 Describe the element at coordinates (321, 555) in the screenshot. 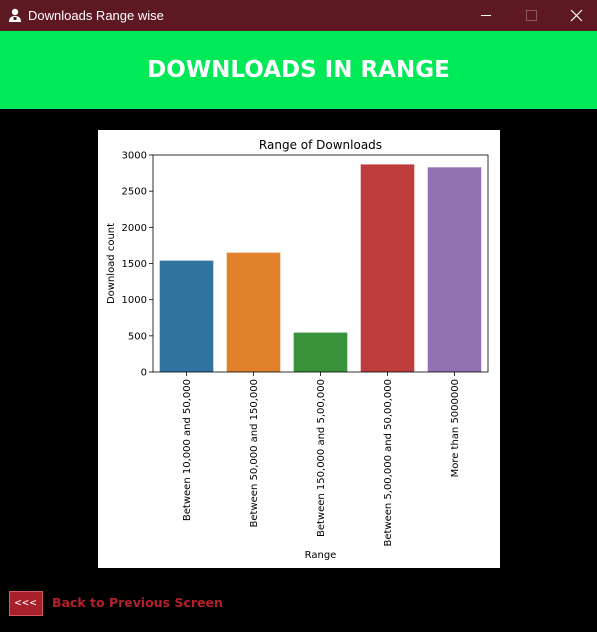

I see `x-axis-label: Range` at that location.